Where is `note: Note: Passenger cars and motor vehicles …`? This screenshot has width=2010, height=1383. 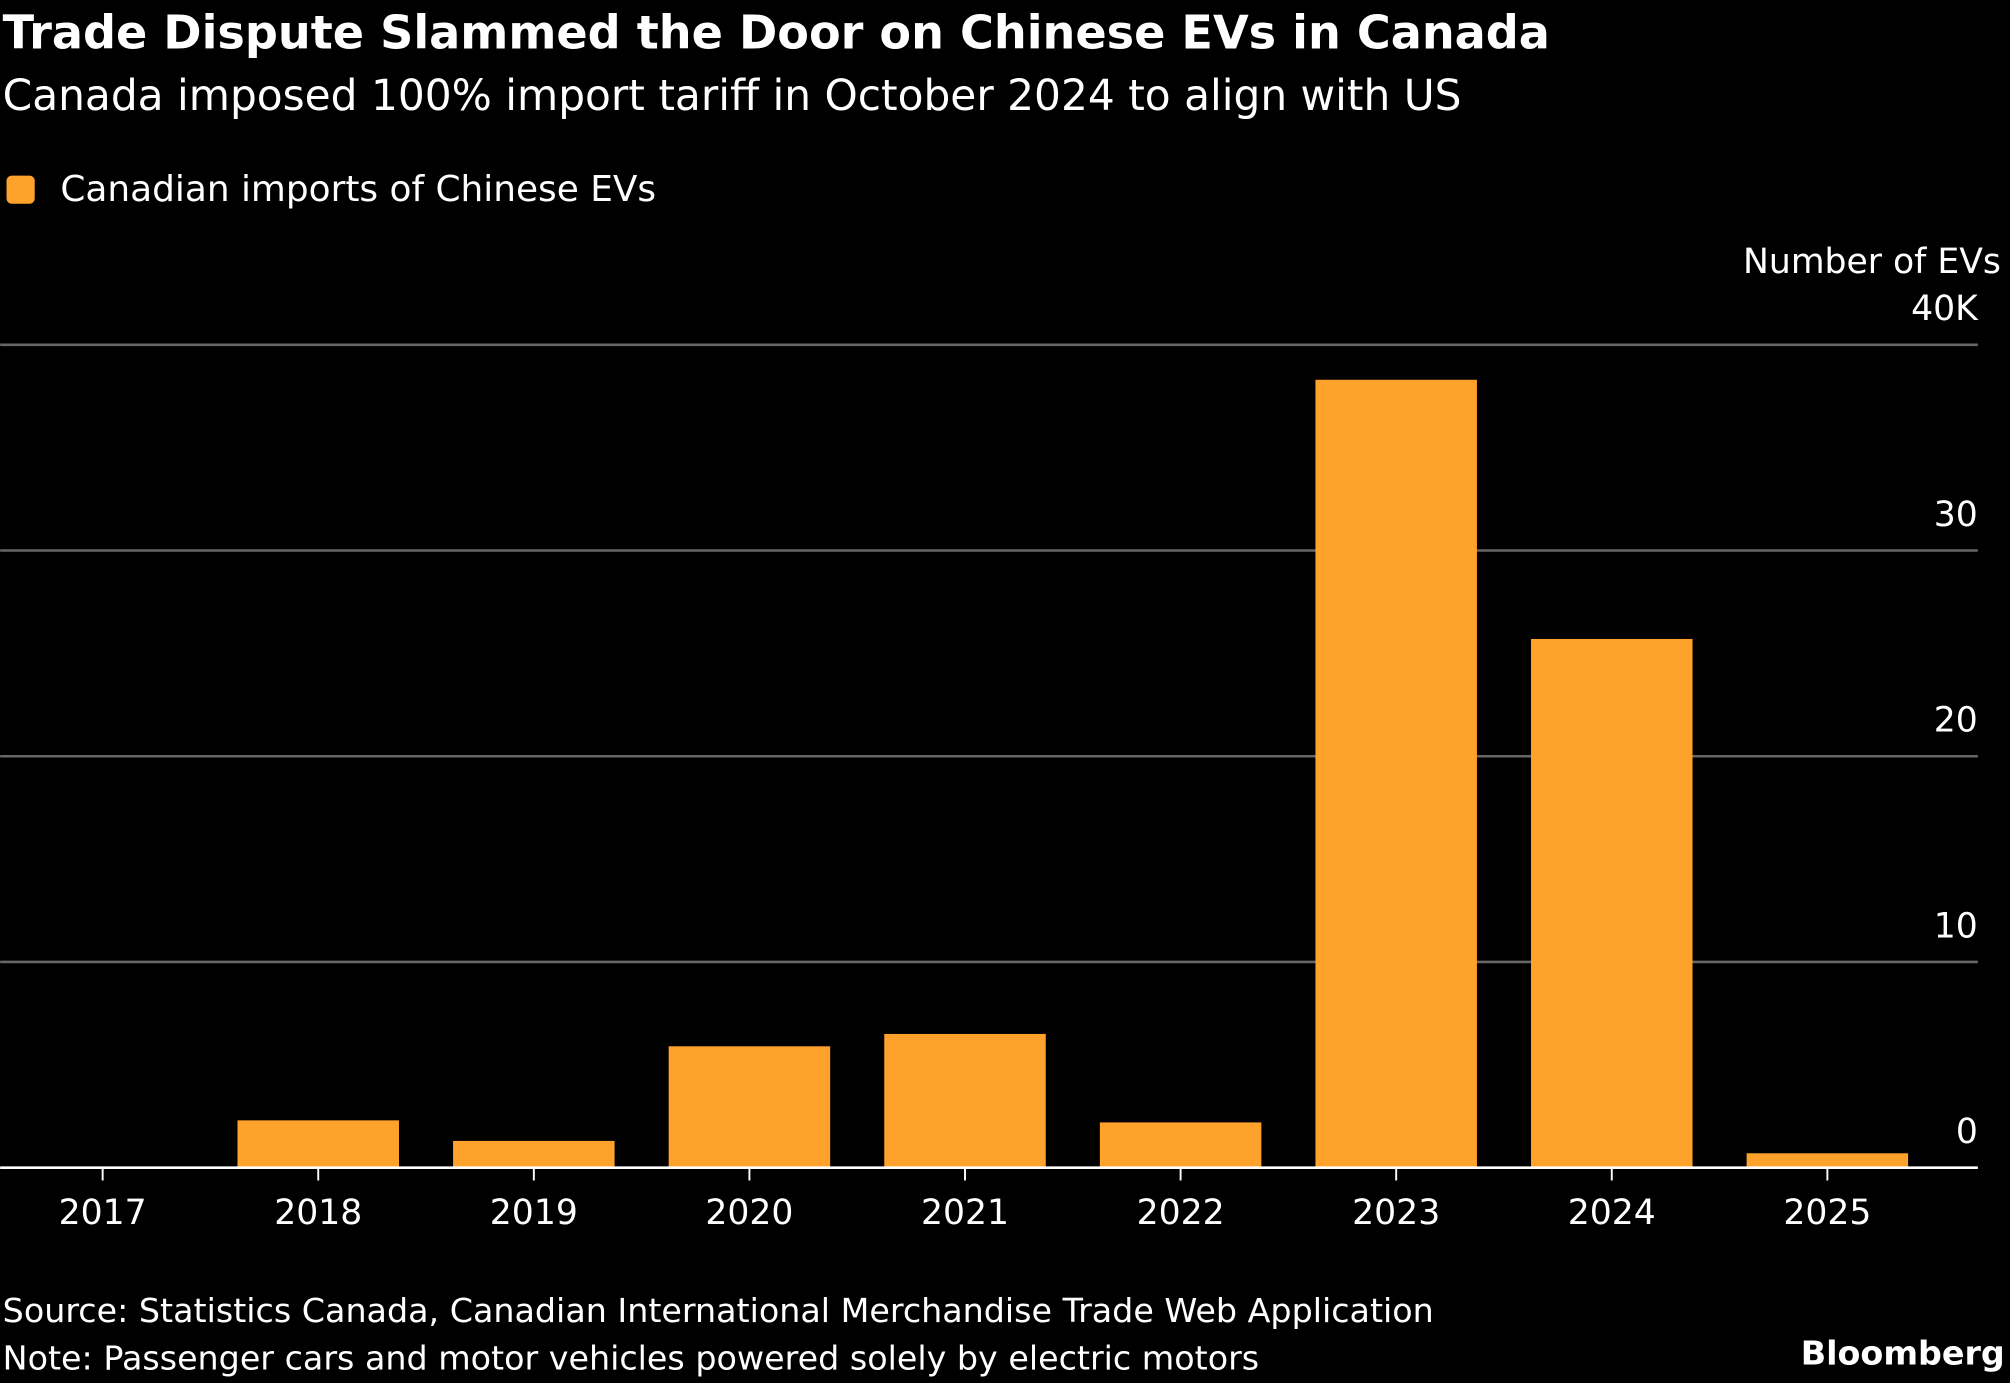 note: Note: Passenger cars and motor vehicles … is located at coordinates (631, 1357).